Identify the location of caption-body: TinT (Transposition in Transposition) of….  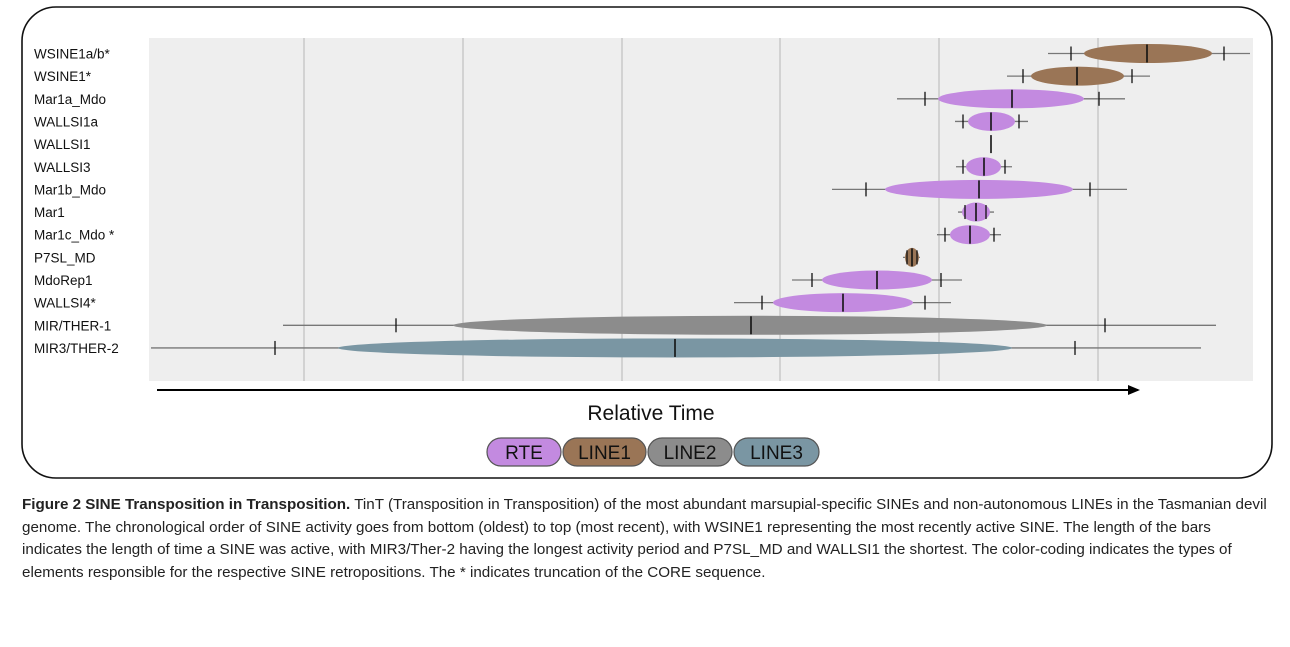
(644, 538).